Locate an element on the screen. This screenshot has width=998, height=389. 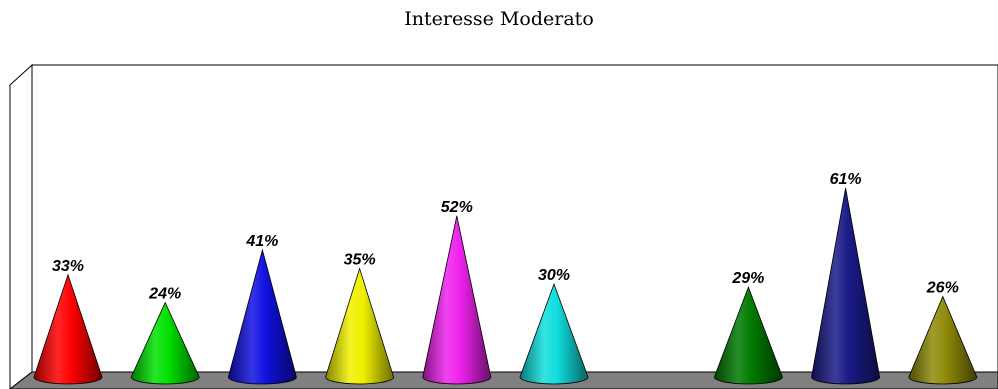
data-label: 52% is located at coordinates (457, 207).